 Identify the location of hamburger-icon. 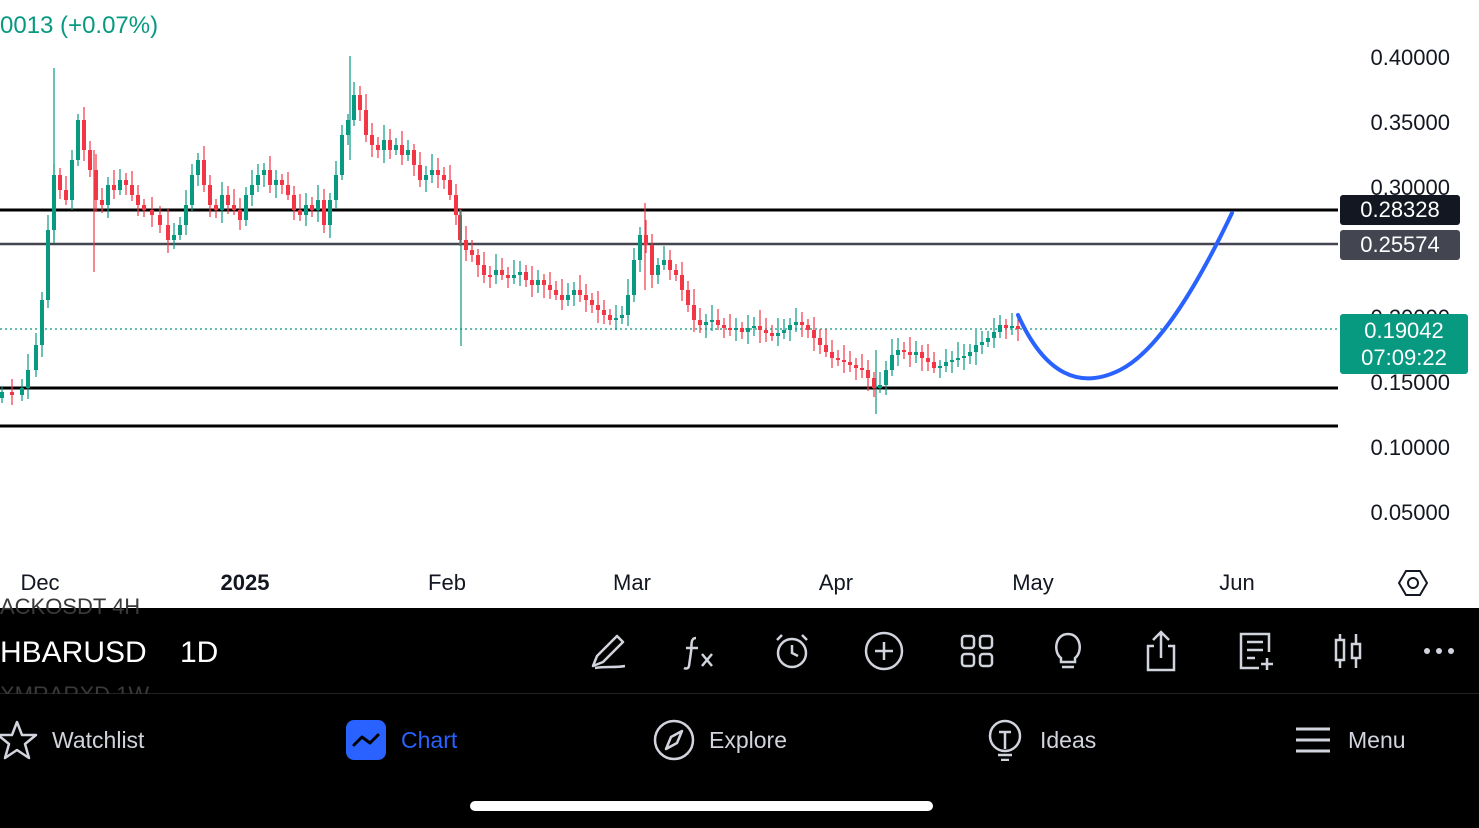
(1313, 740).